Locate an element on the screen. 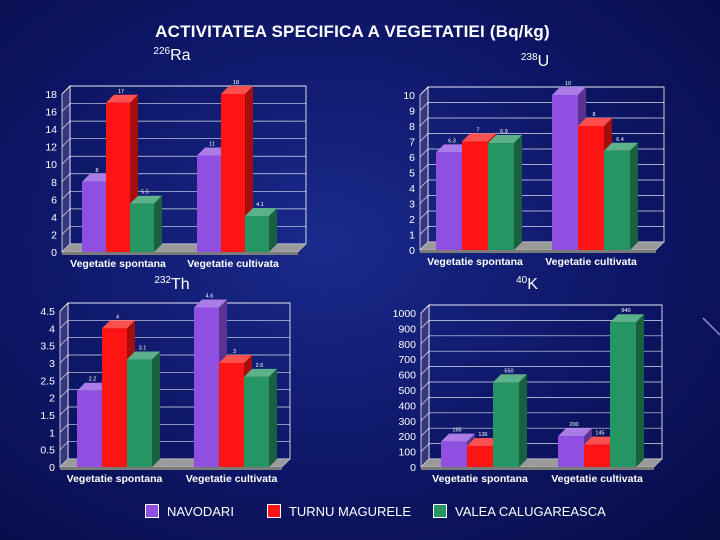 This screenshot has height=540, width=720. y-tick-label: 1 is located at coordinates (412, 236).